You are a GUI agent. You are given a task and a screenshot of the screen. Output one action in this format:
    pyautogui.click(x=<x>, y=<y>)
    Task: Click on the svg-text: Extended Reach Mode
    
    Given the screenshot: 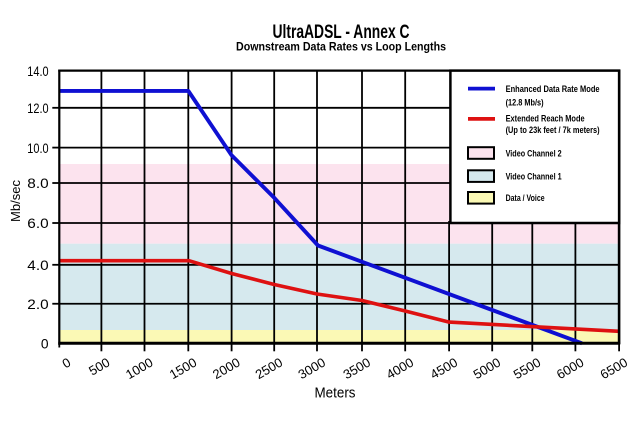 What is the action you would take?
    pyautogui.click(x=545, y=119)
    